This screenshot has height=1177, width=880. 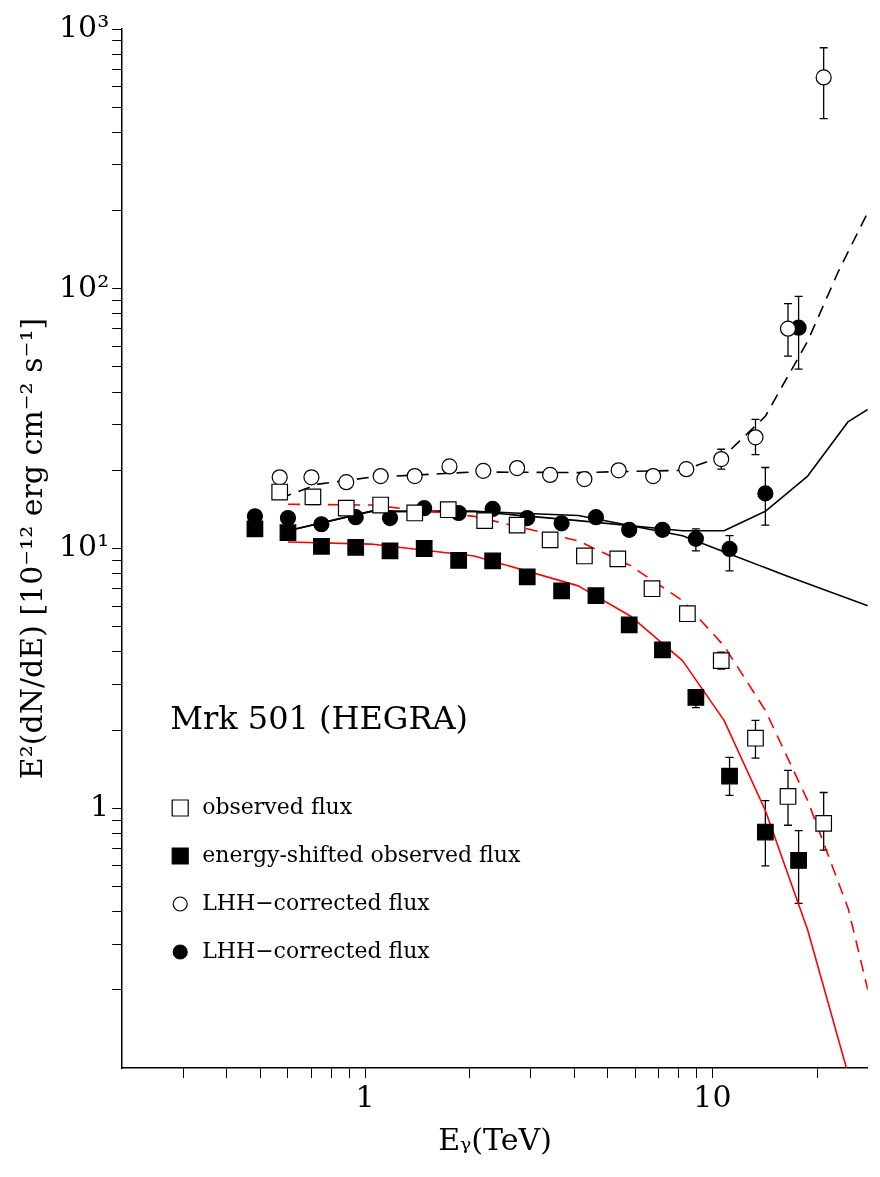 What do you see at coordinates (277, 806) in the screenshot?
I see `legend-label: observed flux` at bounding box center [277, 806].